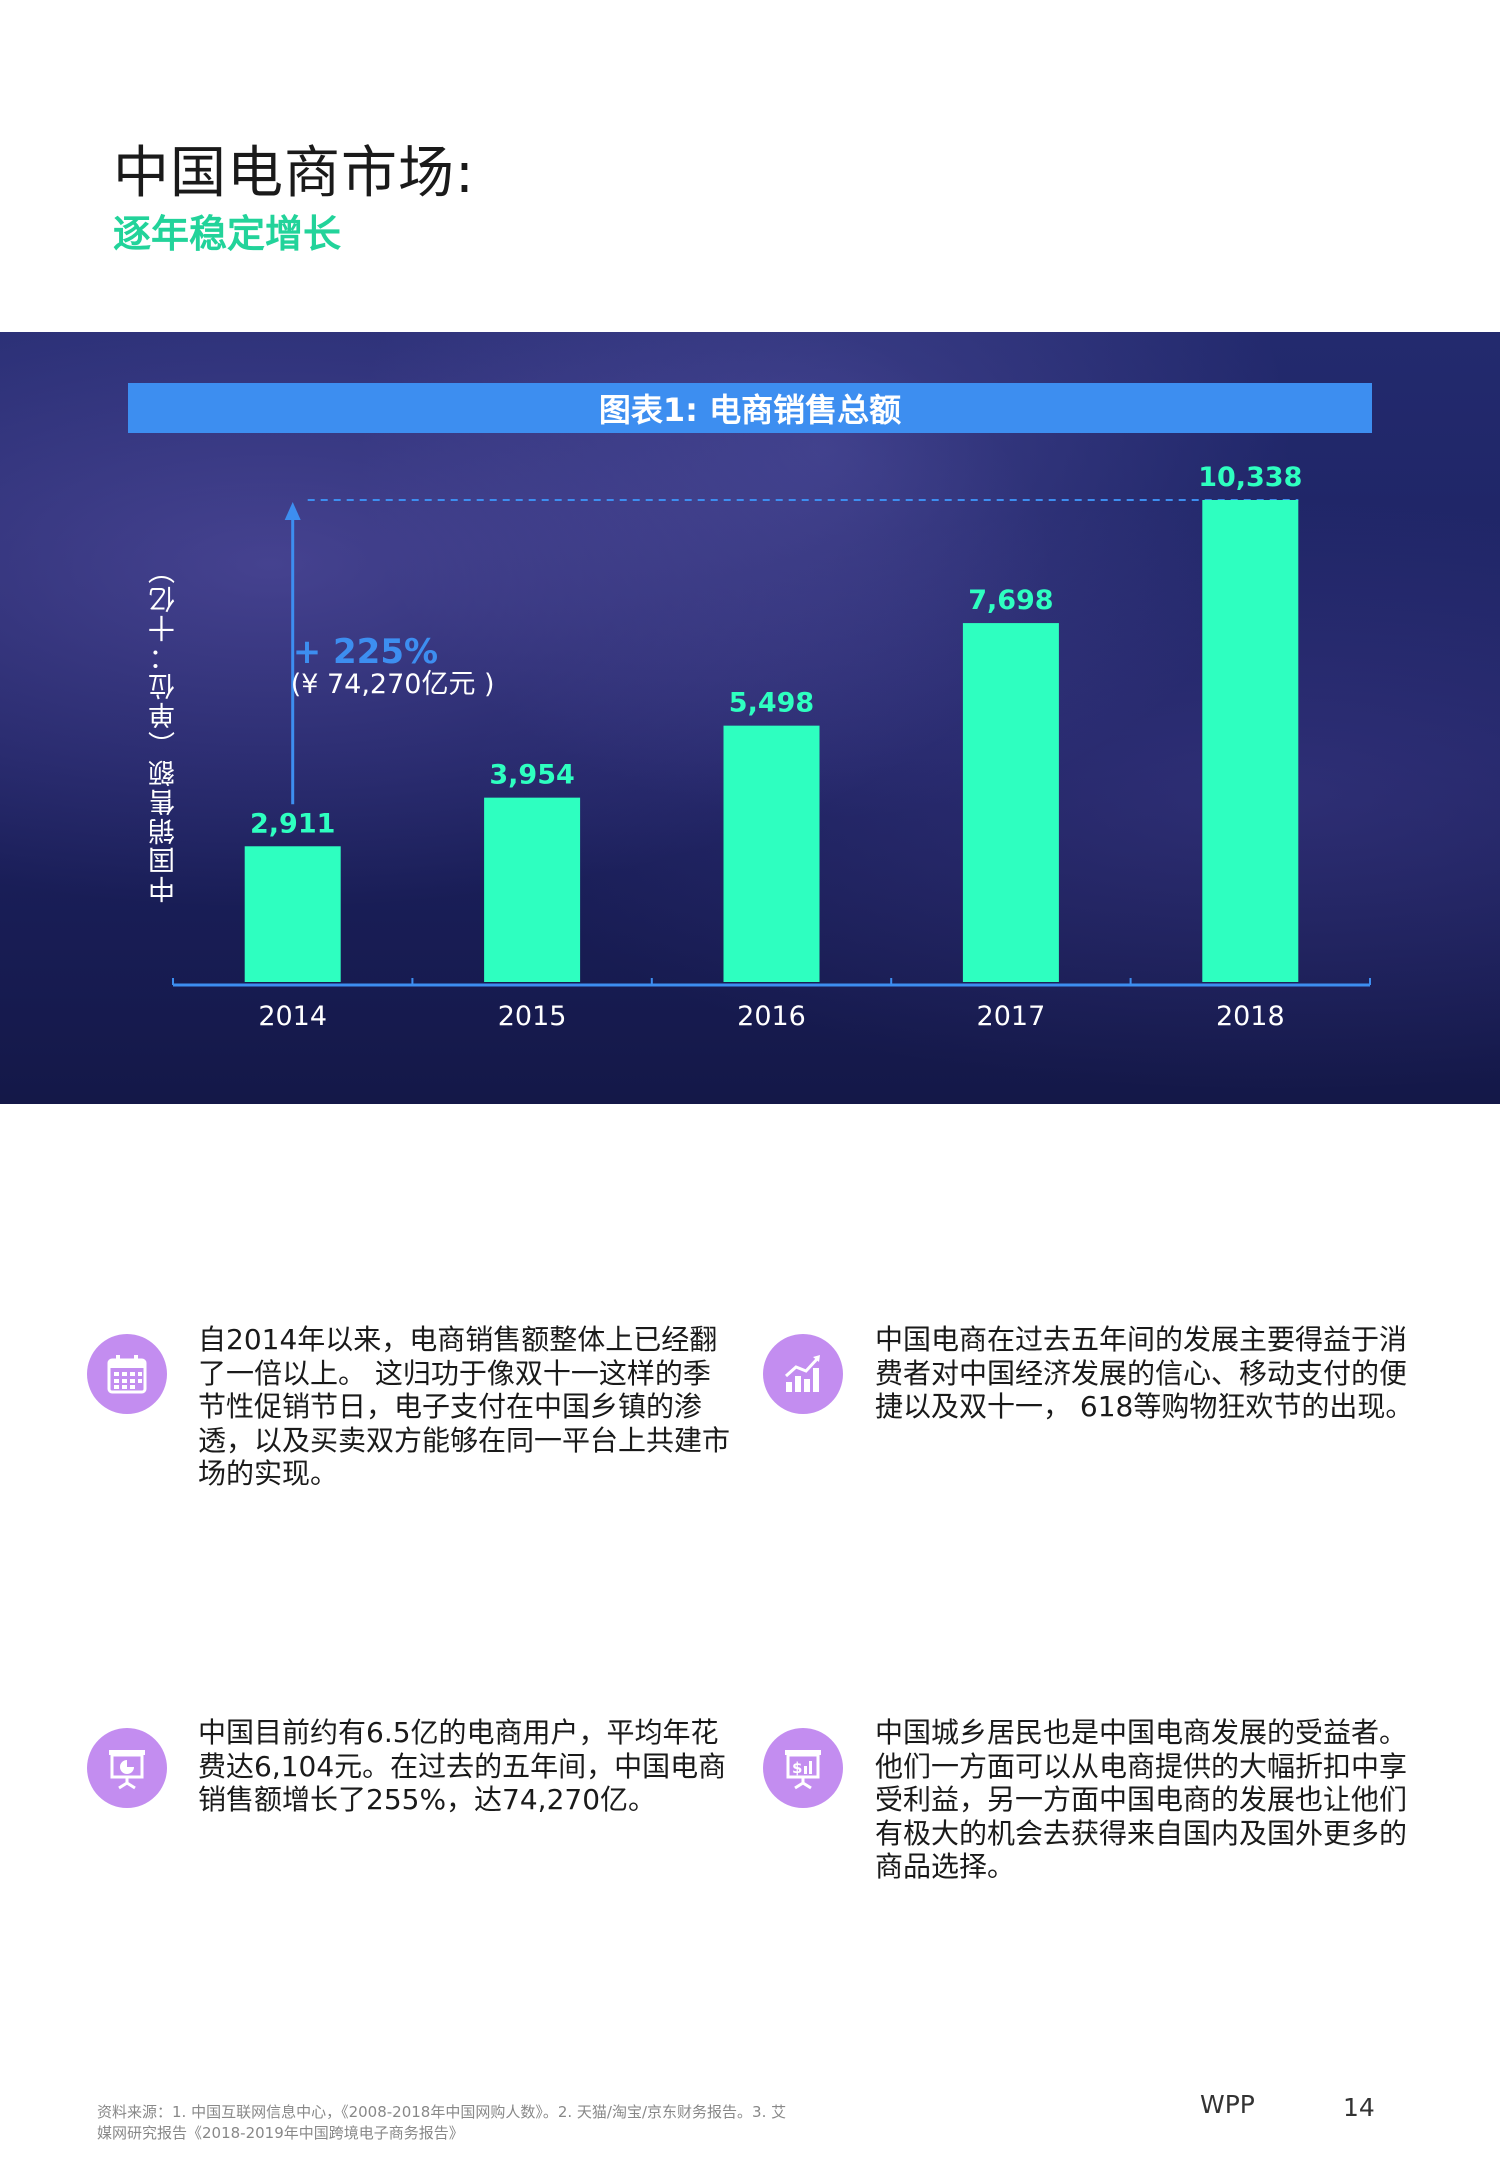  Describe the element at coordinates (365, 652) in the screenshot. I see `growth-percent-annotation: + 225%` at that location.